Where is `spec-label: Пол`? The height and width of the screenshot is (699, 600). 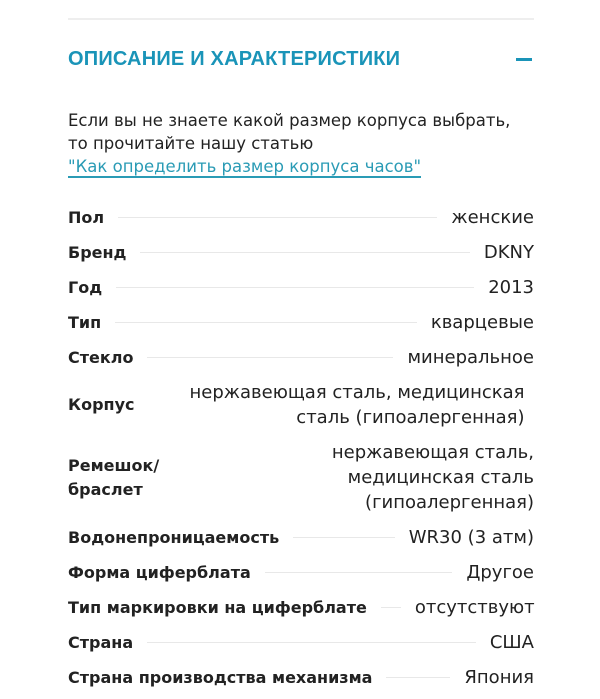 spec-label: Пол is located at coordinates (86, 217).